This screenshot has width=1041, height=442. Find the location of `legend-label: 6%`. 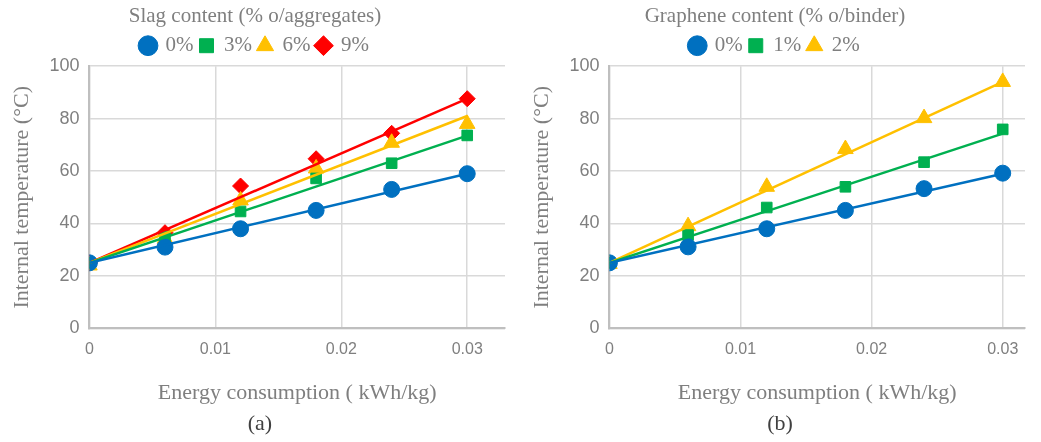

legend-label: 6% is located at coordinates (296, 44).